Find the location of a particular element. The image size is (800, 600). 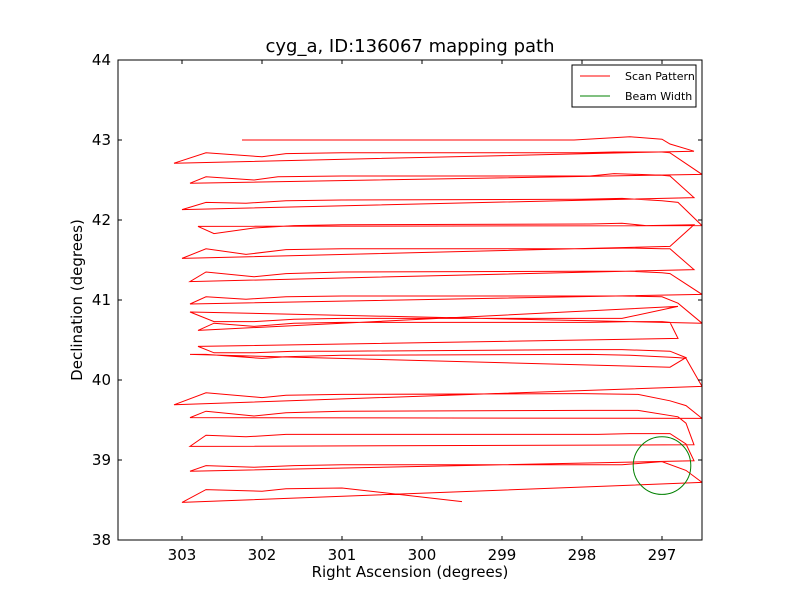

legend-entry-label: Beam Width is located at coordinates (658, 96).